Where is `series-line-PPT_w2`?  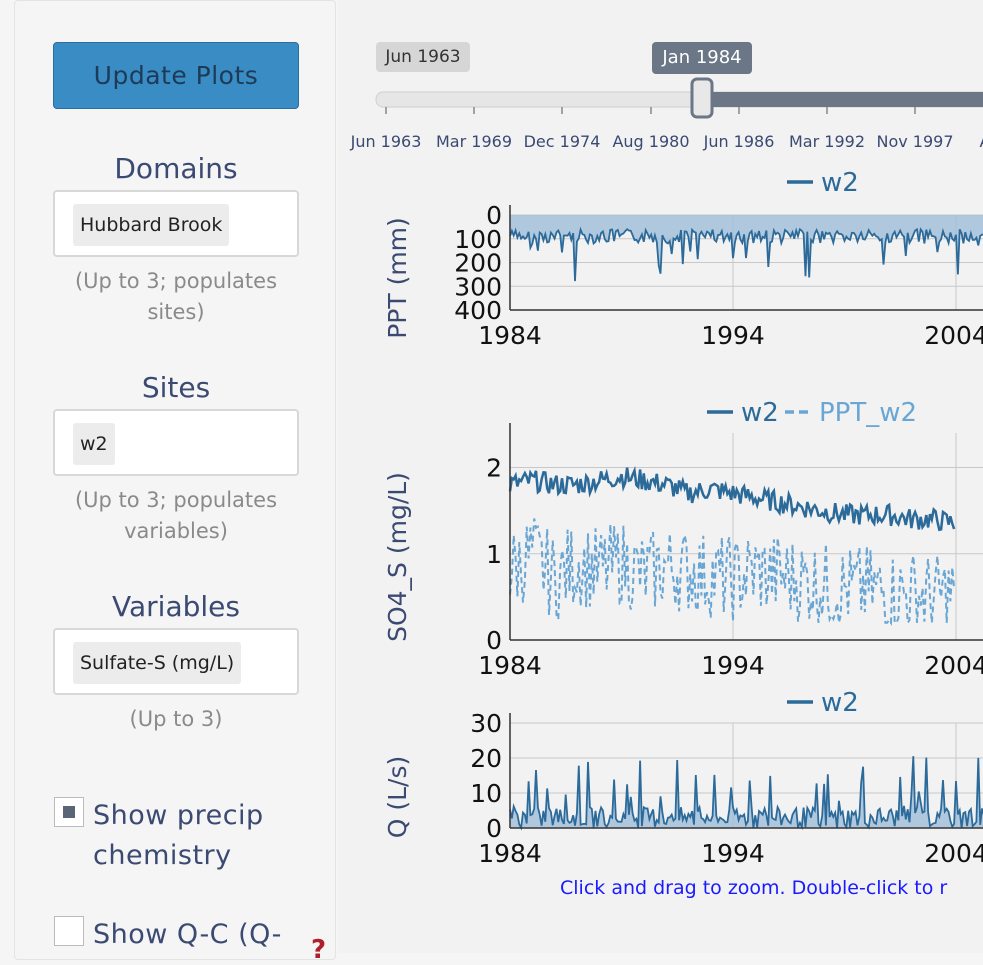 series-line-PPT_w2 is located at coordinates (732, 572).